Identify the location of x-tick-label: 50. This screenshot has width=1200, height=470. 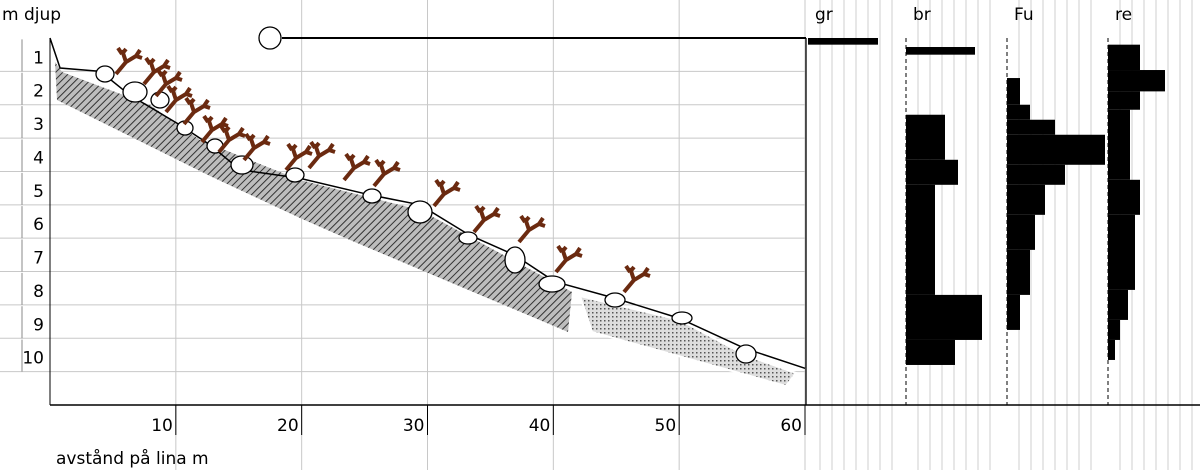
(666, 426).